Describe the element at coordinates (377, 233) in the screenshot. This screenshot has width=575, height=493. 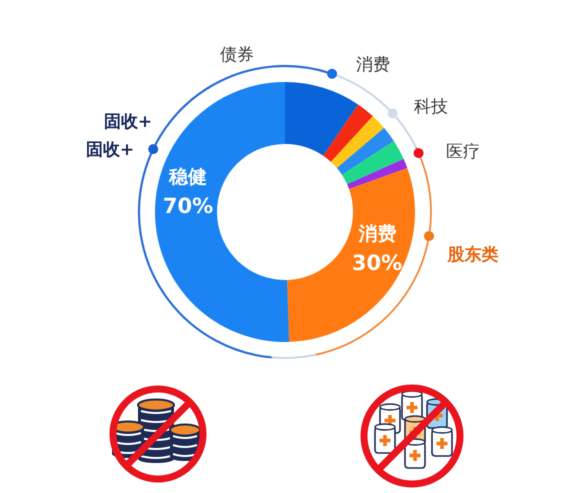
I see `slice-label: 消费` at that location.